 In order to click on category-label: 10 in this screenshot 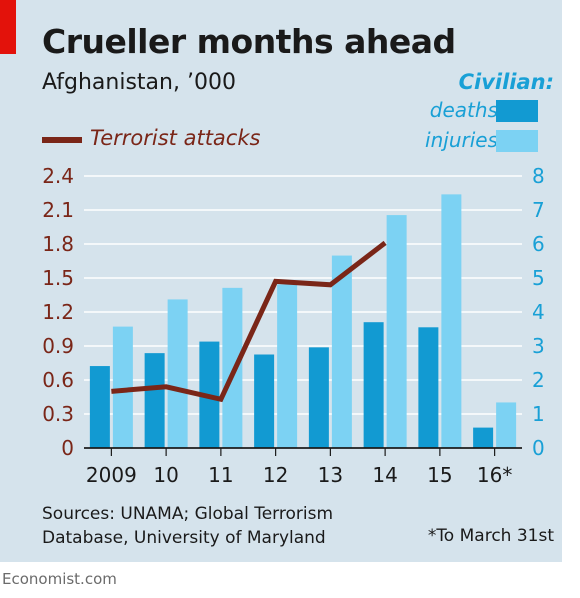, I will do `click(165, 475)`.